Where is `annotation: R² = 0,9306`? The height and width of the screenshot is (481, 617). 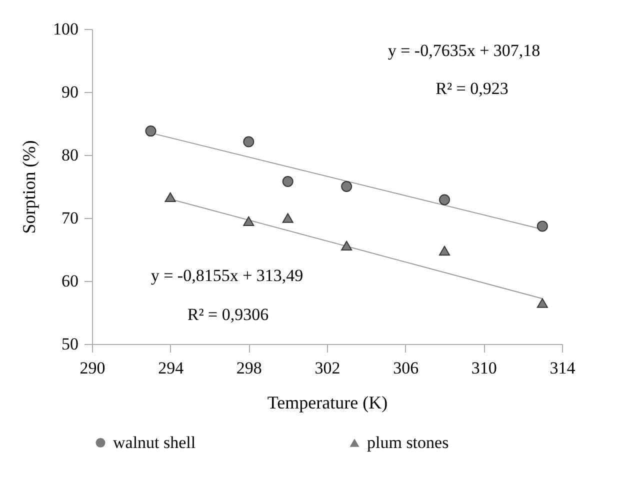
annotation: R² = 0,9306 is located at coordinates (228, 314).